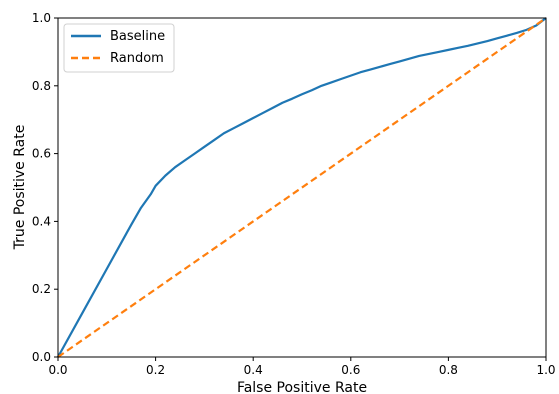 The width and height of the screenshot is (559, 394). I want to click on x-tick-label: 0.4, so click(253, 370).